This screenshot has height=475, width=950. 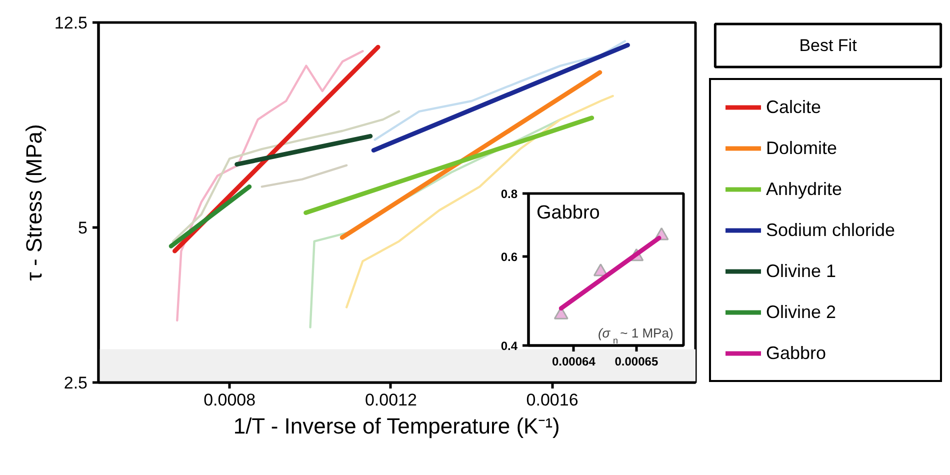 I want to click on x-axis-title: 1/T - Inverse of Temperature (K⁻¹), so click(x=396, y=426).